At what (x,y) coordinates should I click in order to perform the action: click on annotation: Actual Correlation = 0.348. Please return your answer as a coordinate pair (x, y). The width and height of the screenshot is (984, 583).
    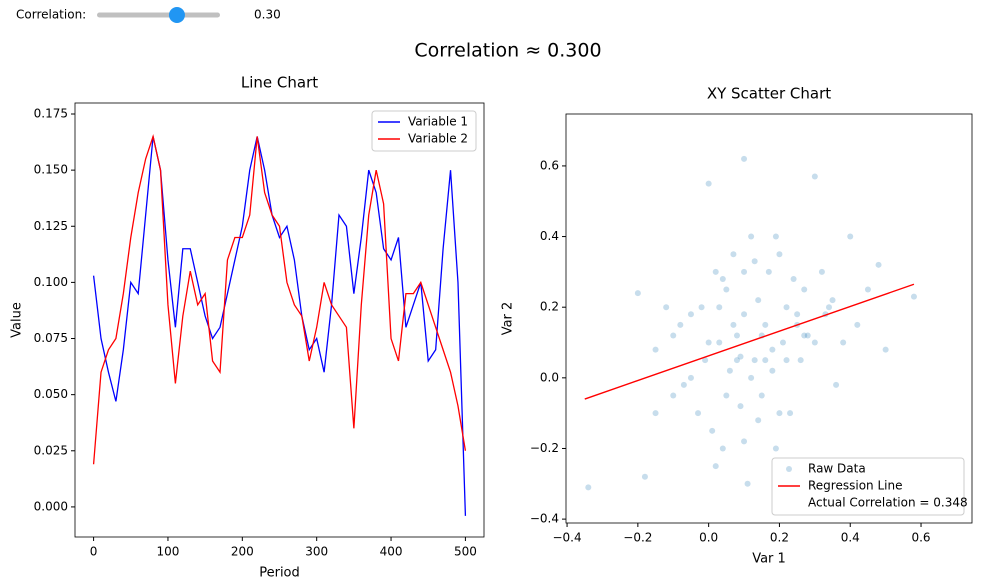
    Looking at the image, I should click on (888, 503).